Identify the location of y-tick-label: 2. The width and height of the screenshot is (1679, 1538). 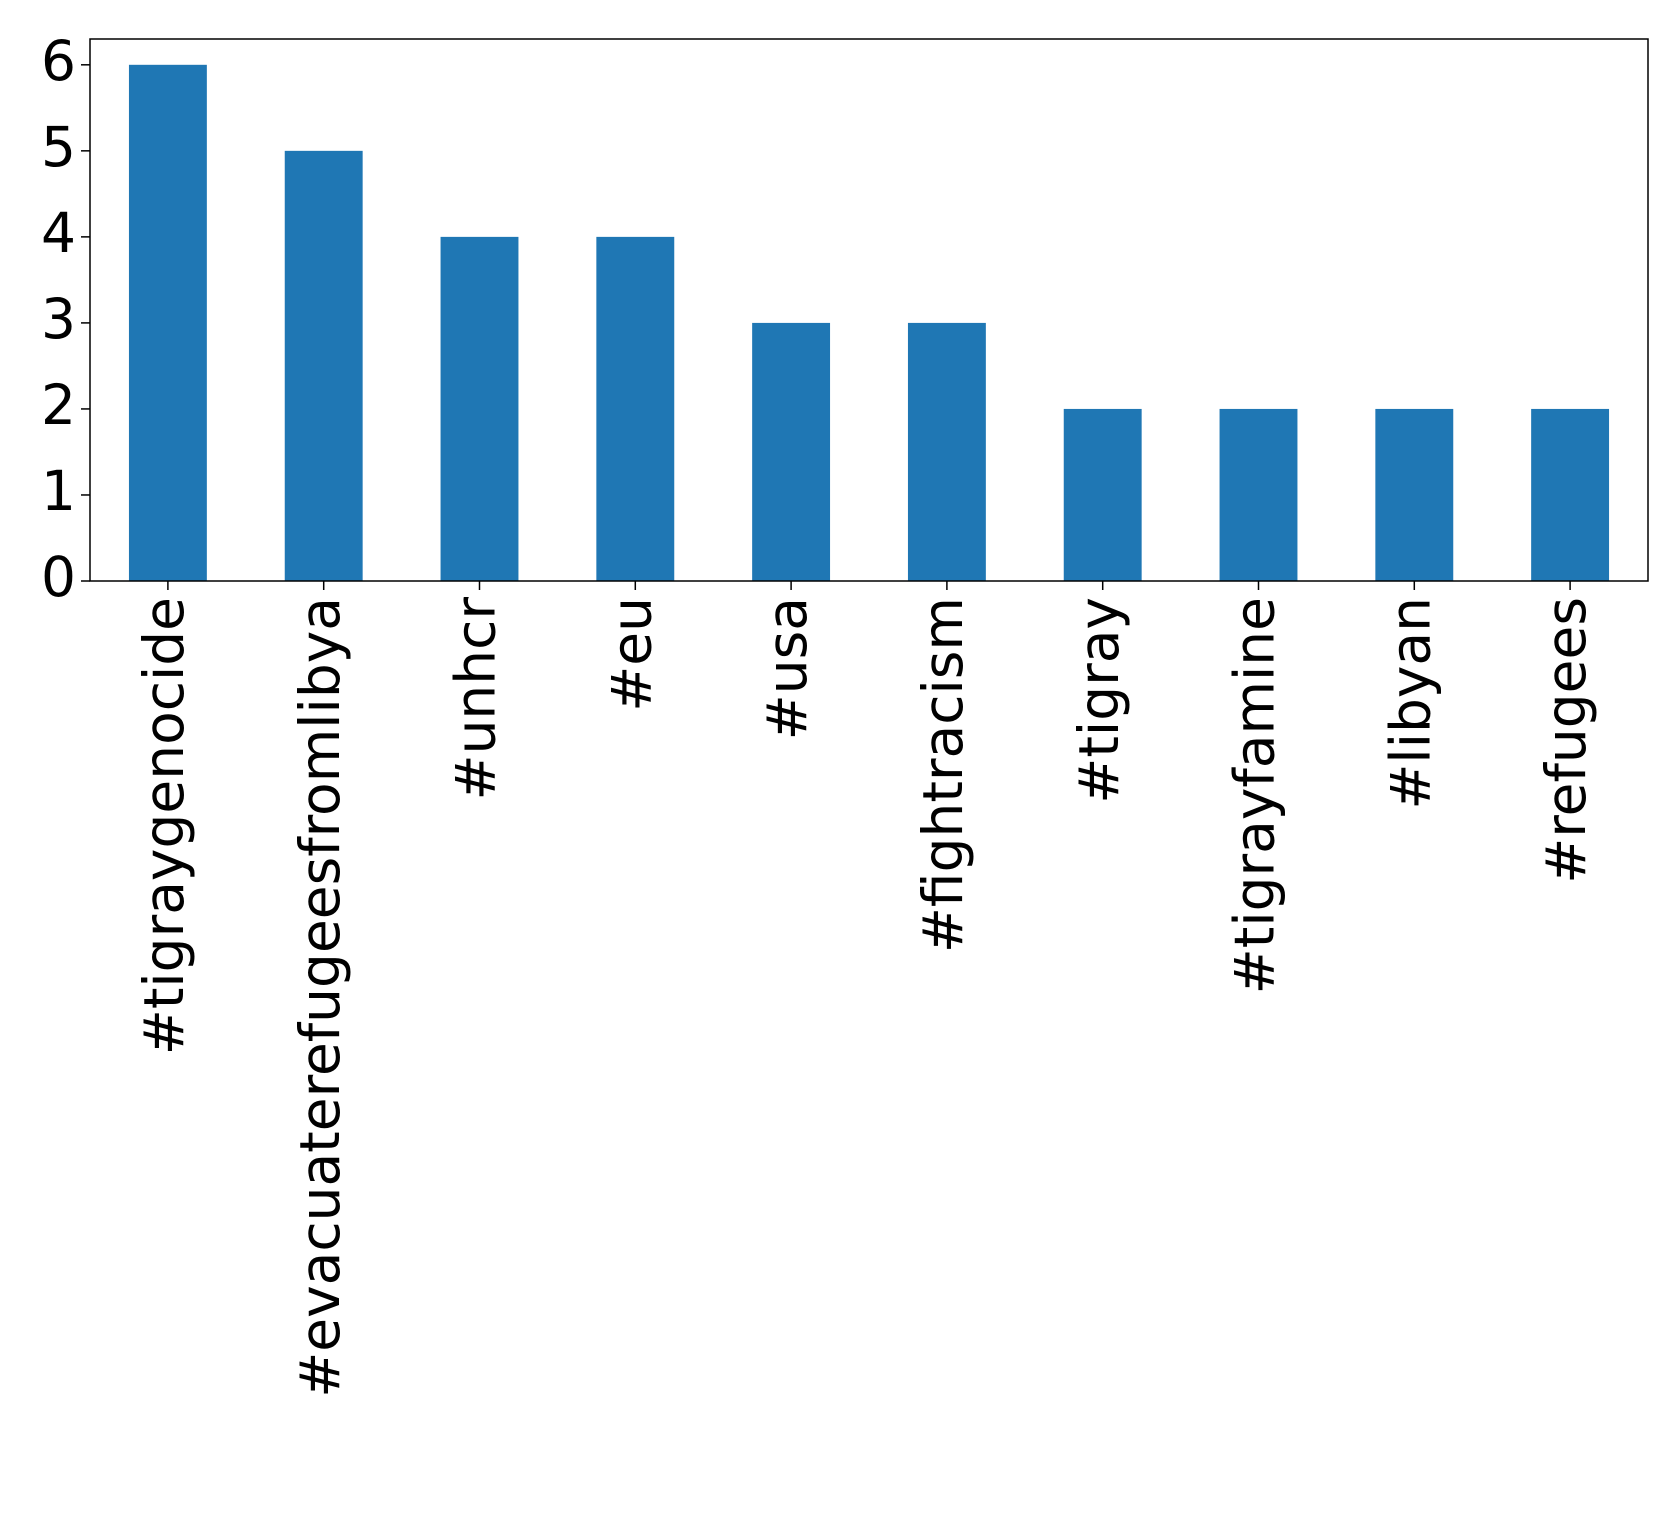
(58, 405).